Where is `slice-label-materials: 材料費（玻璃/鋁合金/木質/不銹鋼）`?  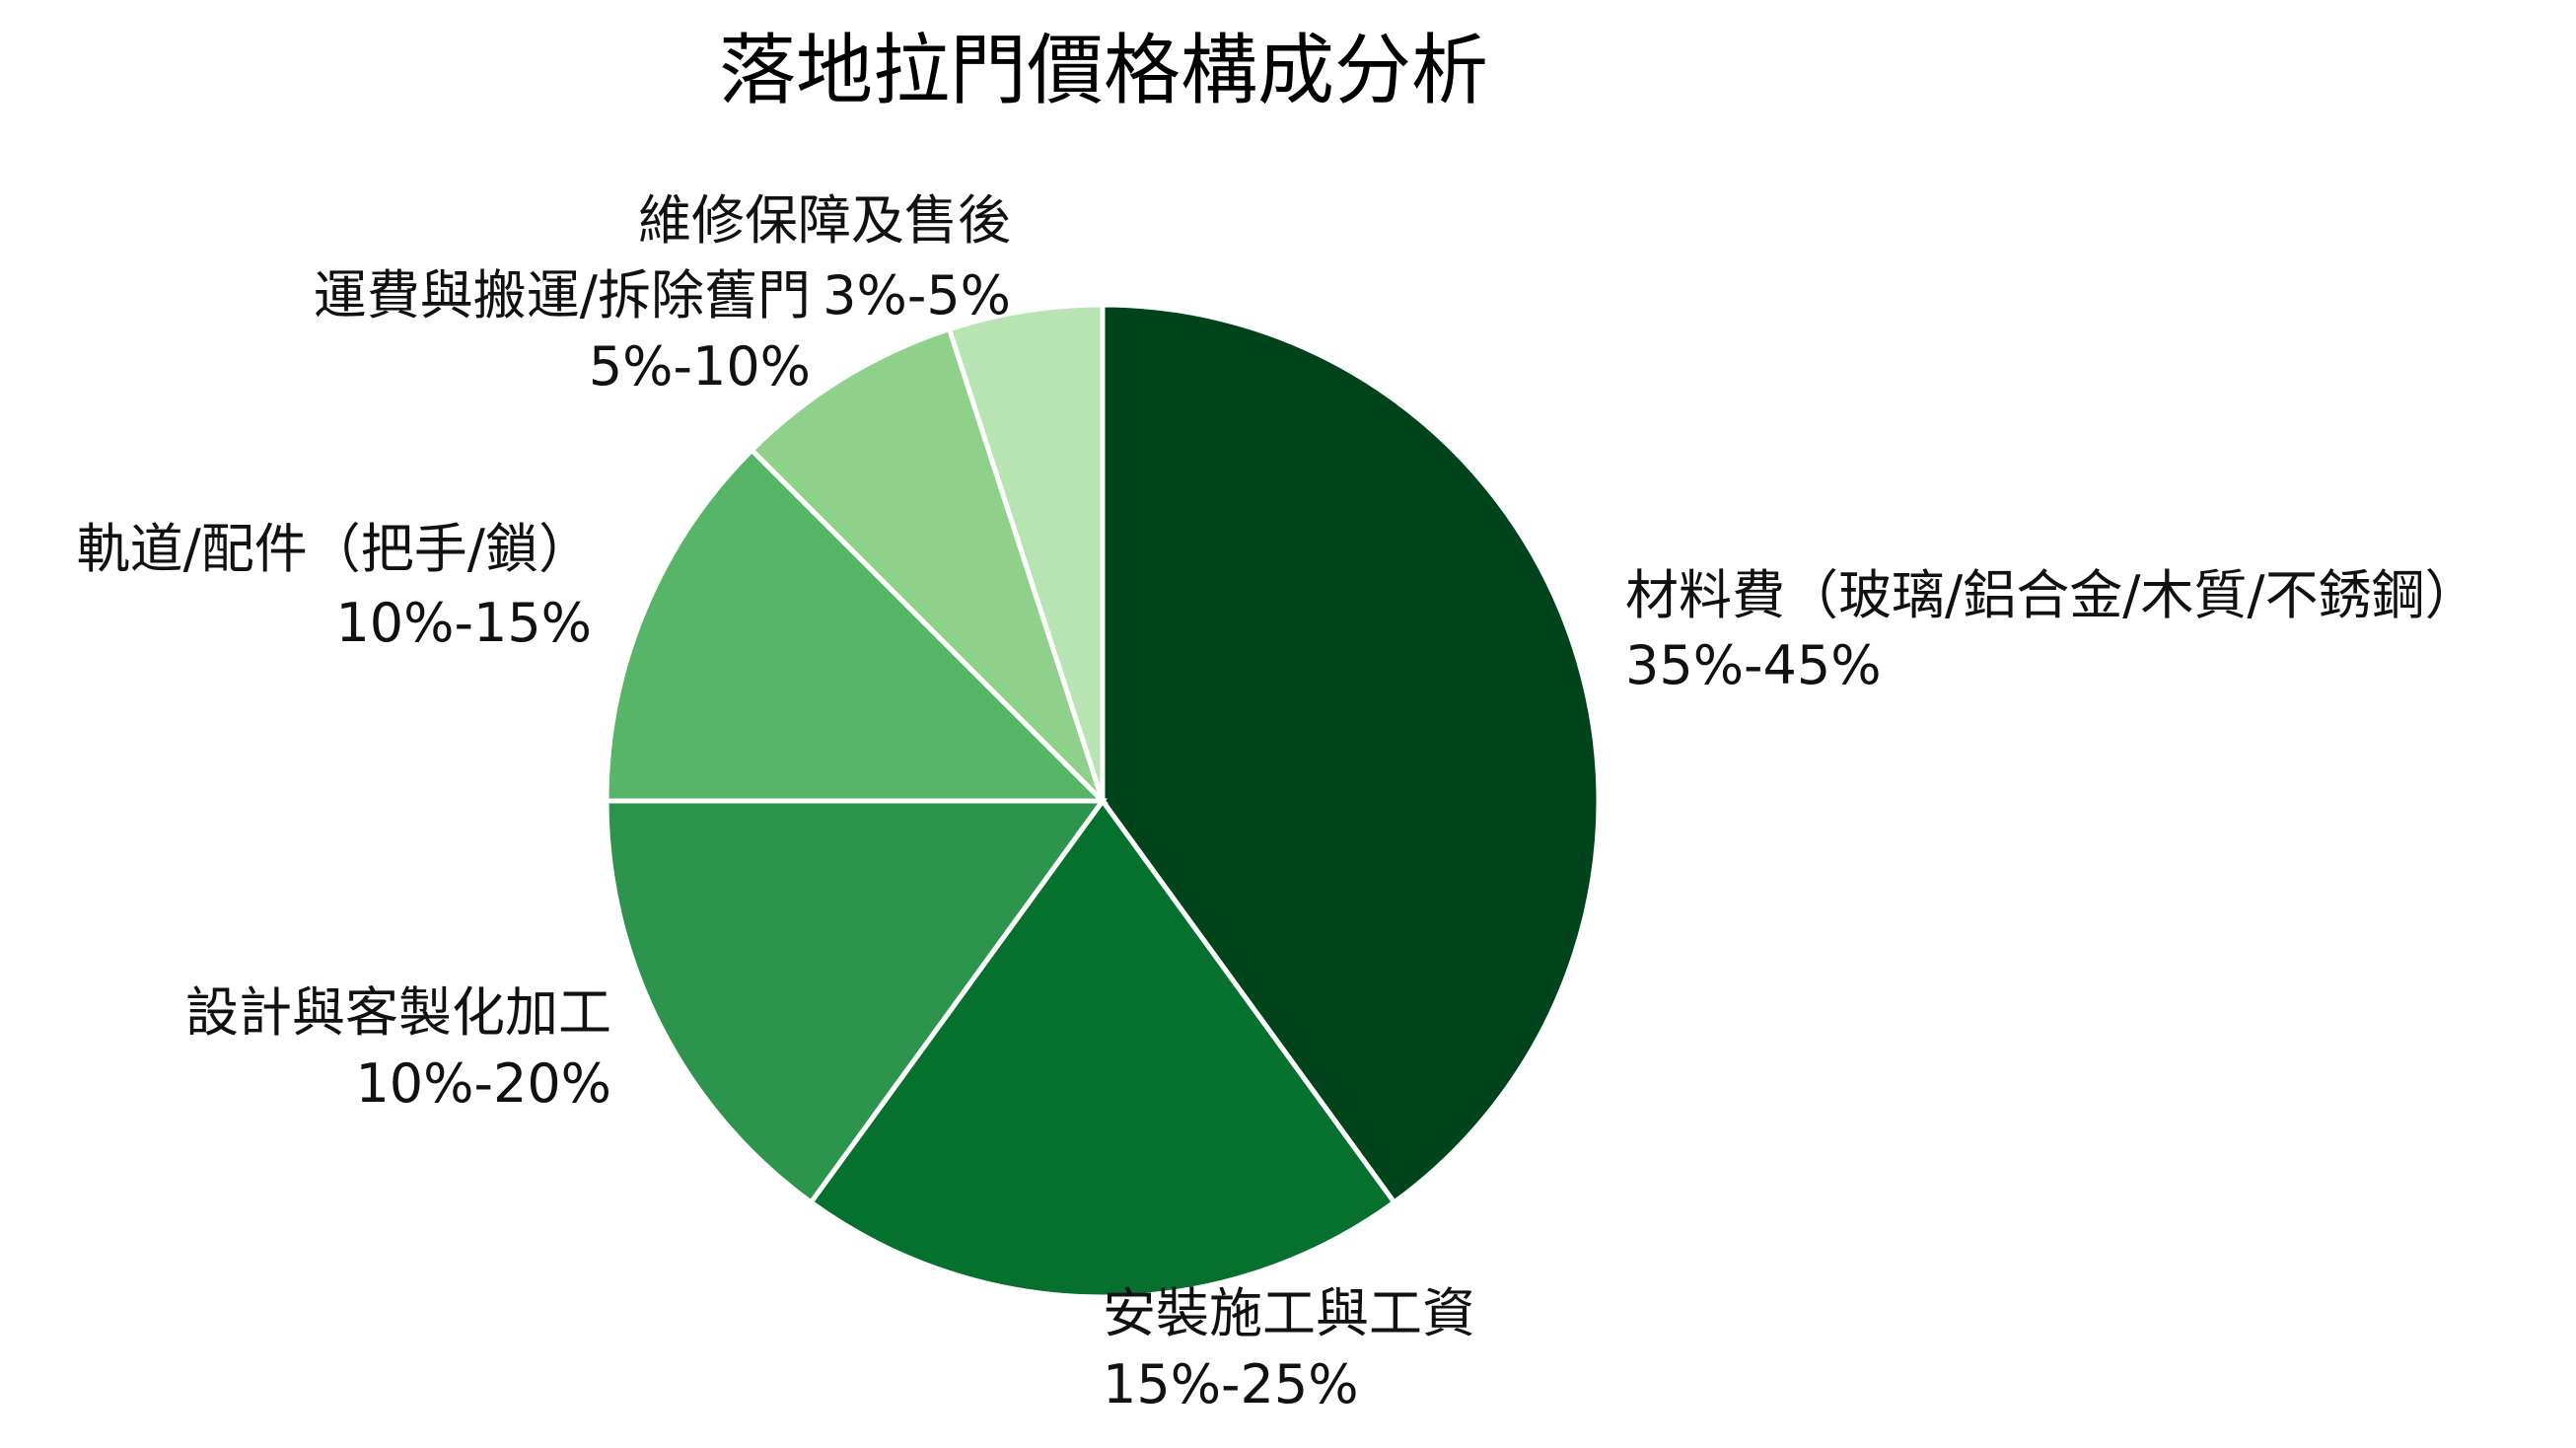
slice-label-materials: 材料費（玻璃/鋁合金/木質/不銹鋼） is located at coordinates (2052, 595).